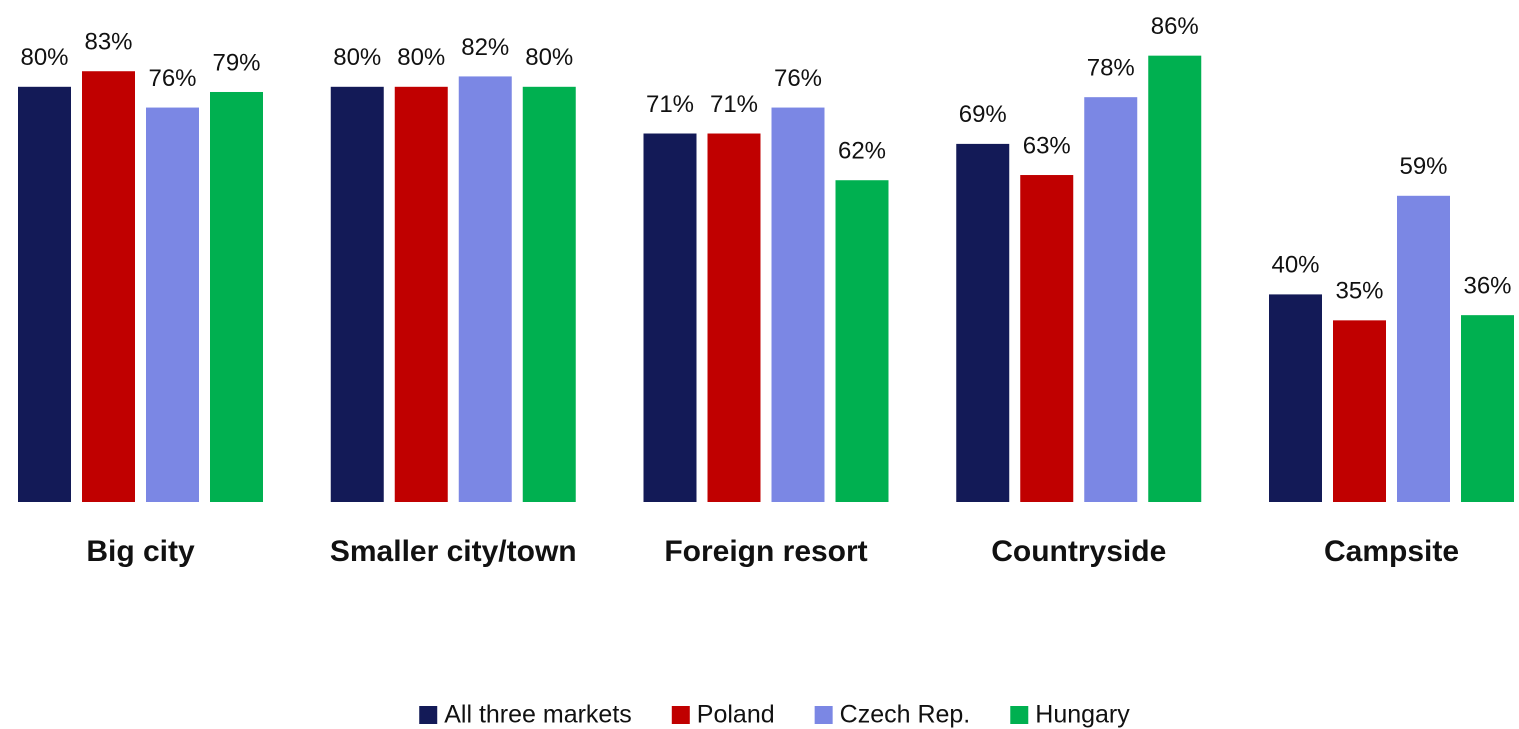 This screenshot has width=1519, height=729. I want to click on value-label: 35%, so click(1359, 291).